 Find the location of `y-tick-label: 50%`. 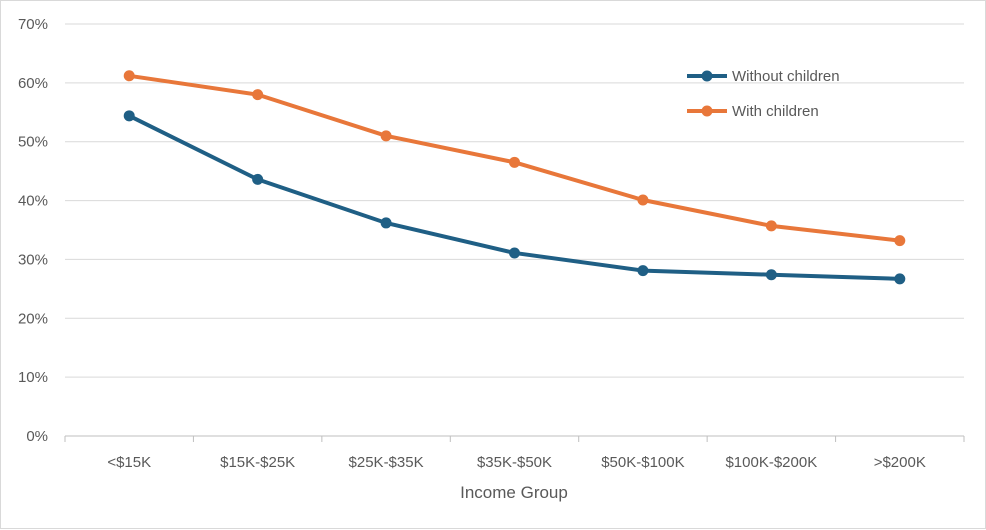

y-tick-label: 50% is located at coordinates (33, 142).